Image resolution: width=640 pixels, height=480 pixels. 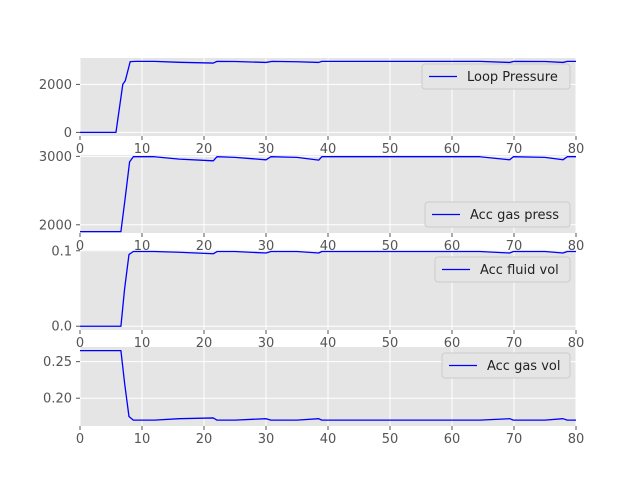 I want to click on legend-label: Acc gas press, so click(x=514, y=215).